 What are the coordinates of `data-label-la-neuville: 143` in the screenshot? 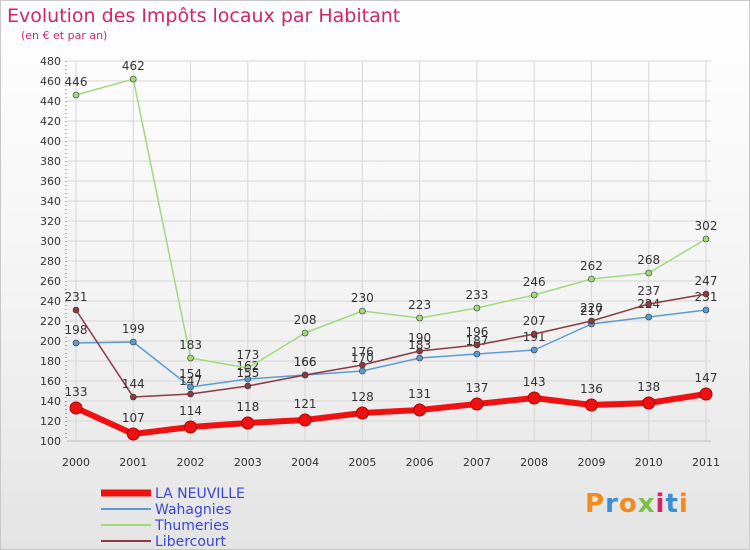 It's located at (534, 382).